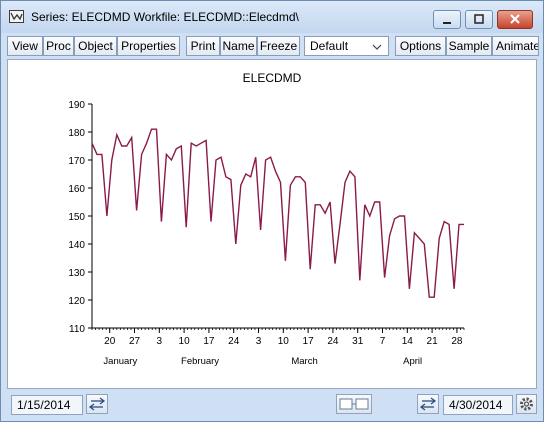 The width and height of the screenshot is (544, 422). What do you see at coordinates (478, 405) in the screenshot?
I see `sample-end-date: 4/30/2014` at bounding box center [478, 405].